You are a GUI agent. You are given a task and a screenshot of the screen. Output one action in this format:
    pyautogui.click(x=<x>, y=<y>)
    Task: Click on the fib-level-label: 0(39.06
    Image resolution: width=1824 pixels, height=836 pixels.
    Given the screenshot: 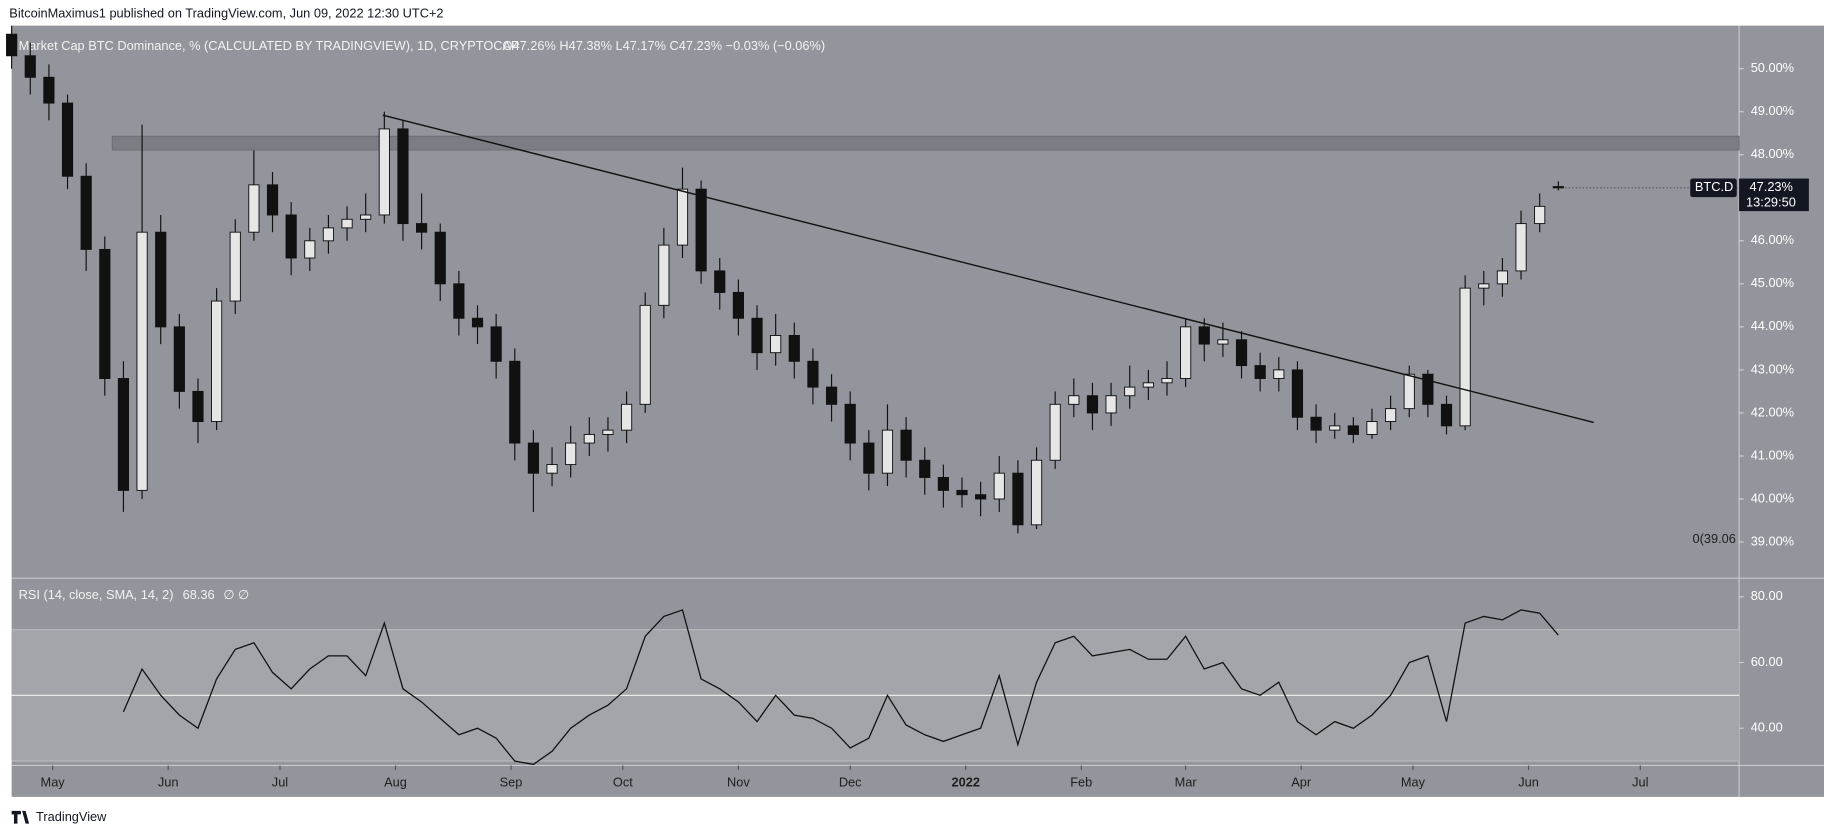 What is the action you would take?
    pyautogui.click(x=1714, y=538)
    